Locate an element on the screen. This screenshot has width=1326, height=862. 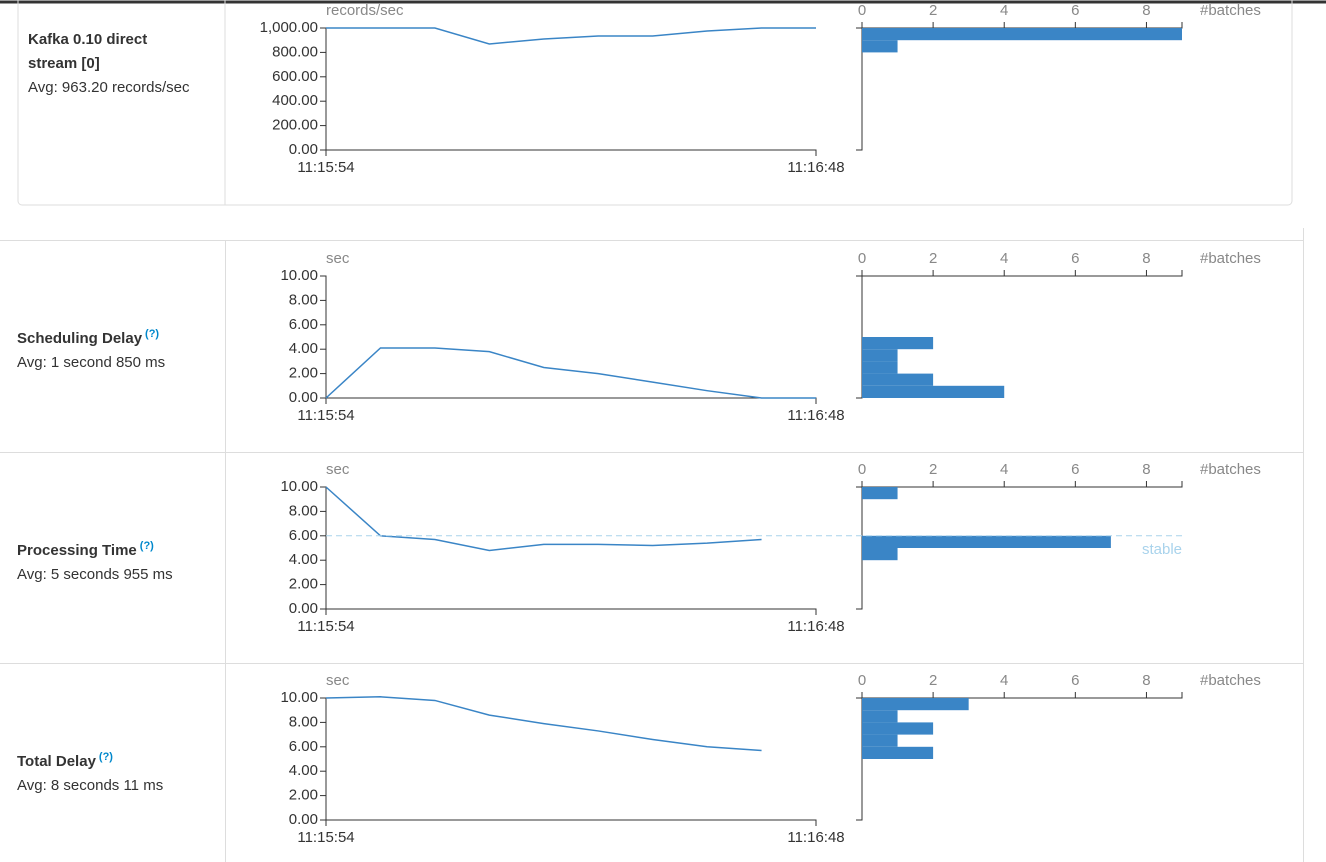
y-tick-label: 200.00 is located at coordinates (295, 125).